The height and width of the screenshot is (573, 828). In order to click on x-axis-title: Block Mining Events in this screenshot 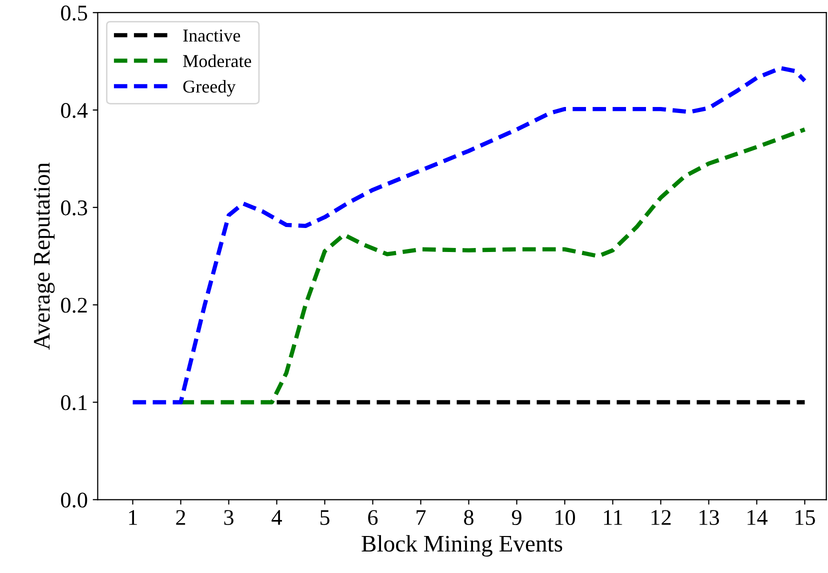, I will do `click(462, 546)`.